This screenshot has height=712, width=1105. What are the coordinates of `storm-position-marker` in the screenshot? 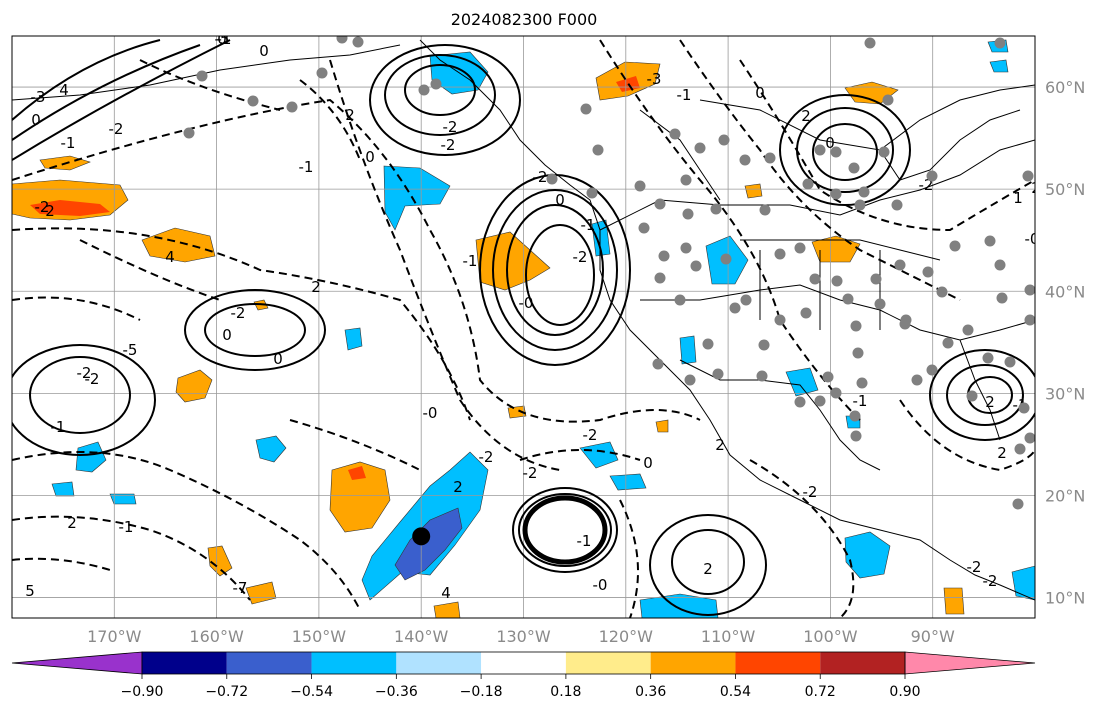 It's located at (421, 536).